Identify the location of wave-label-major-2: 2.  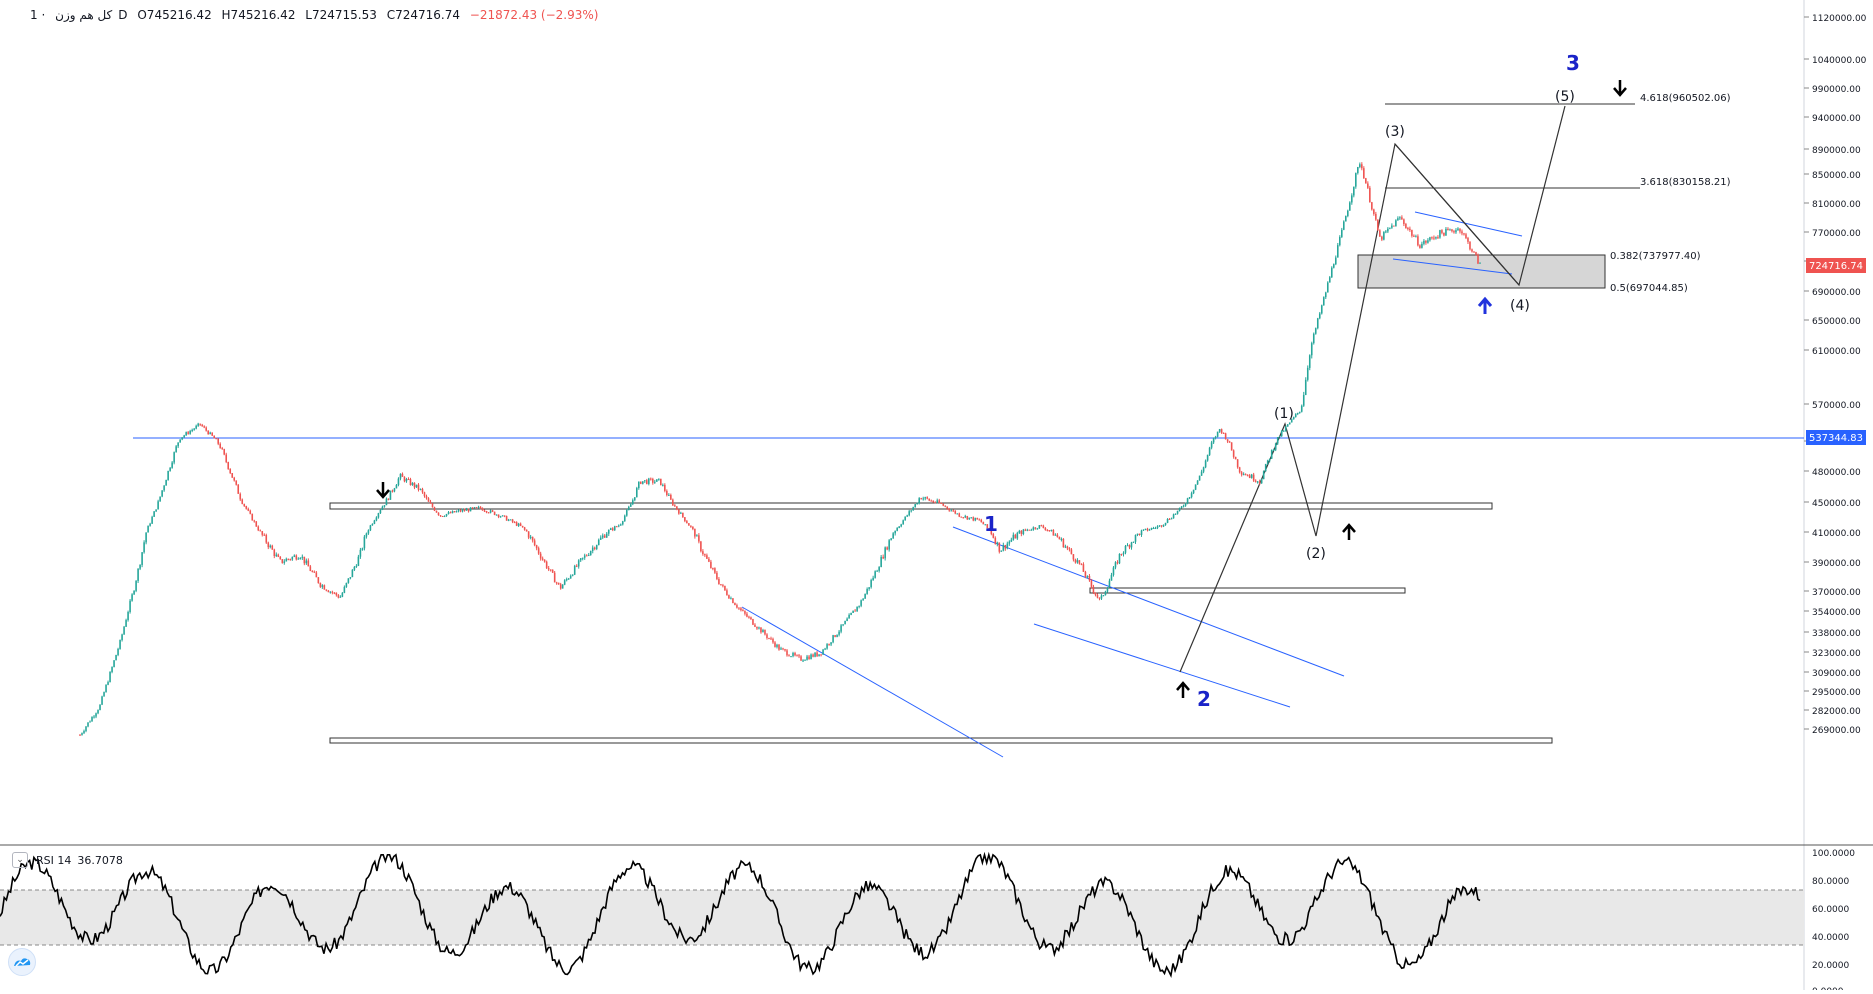
(1204, 699).